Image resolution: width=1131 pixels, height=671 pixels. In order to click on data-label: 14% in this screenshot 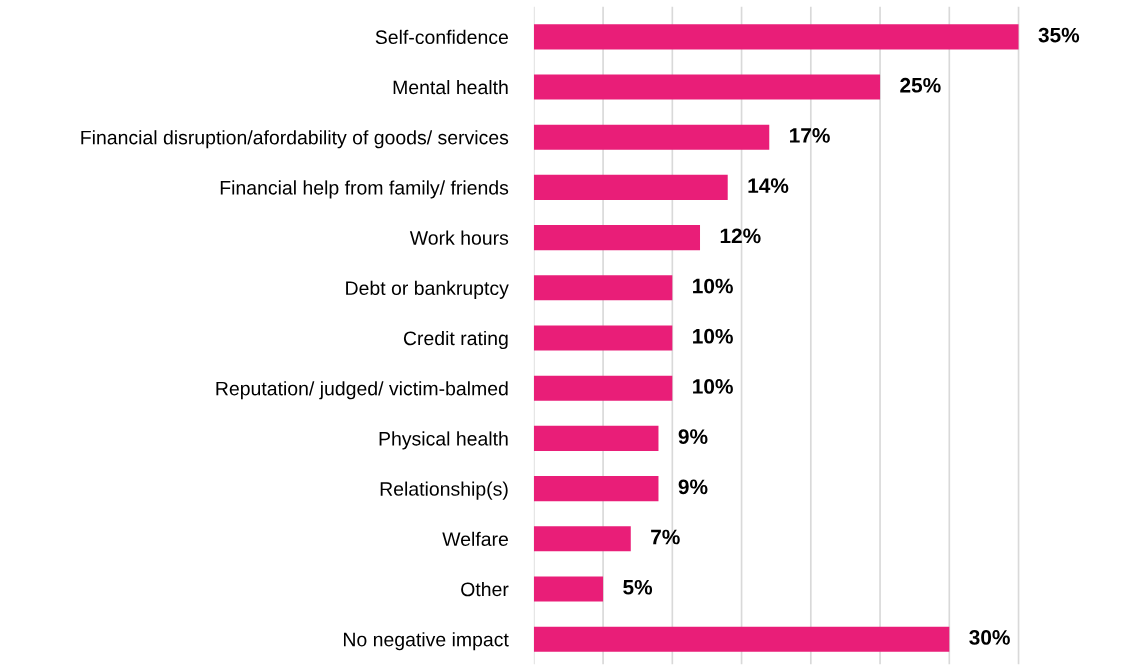, I will do `click(768, 185)`.